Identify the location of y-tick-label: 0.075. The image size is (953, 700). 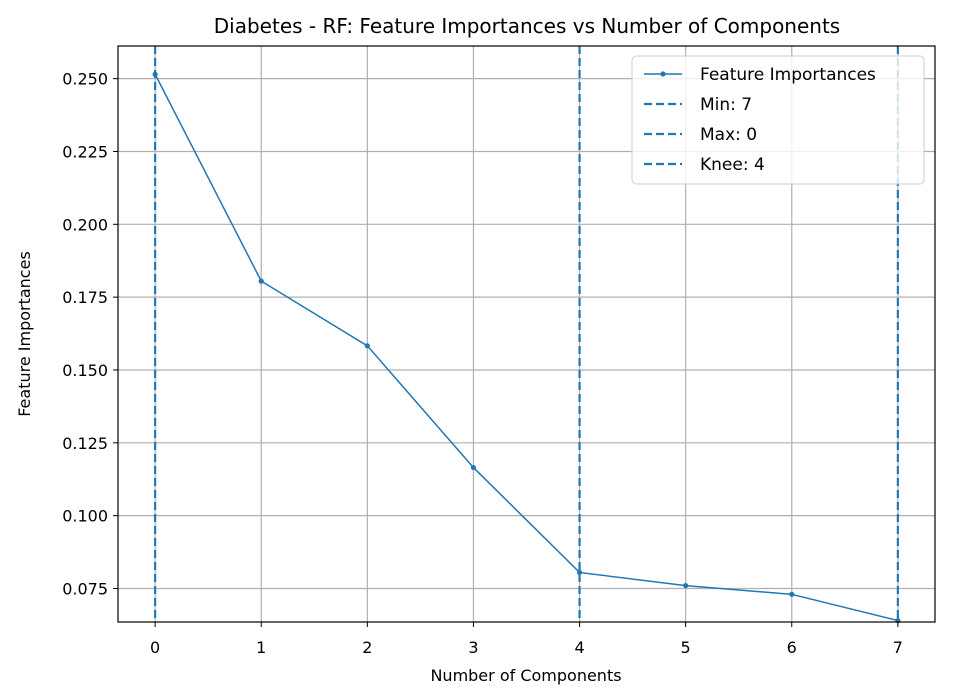
(85, 588).